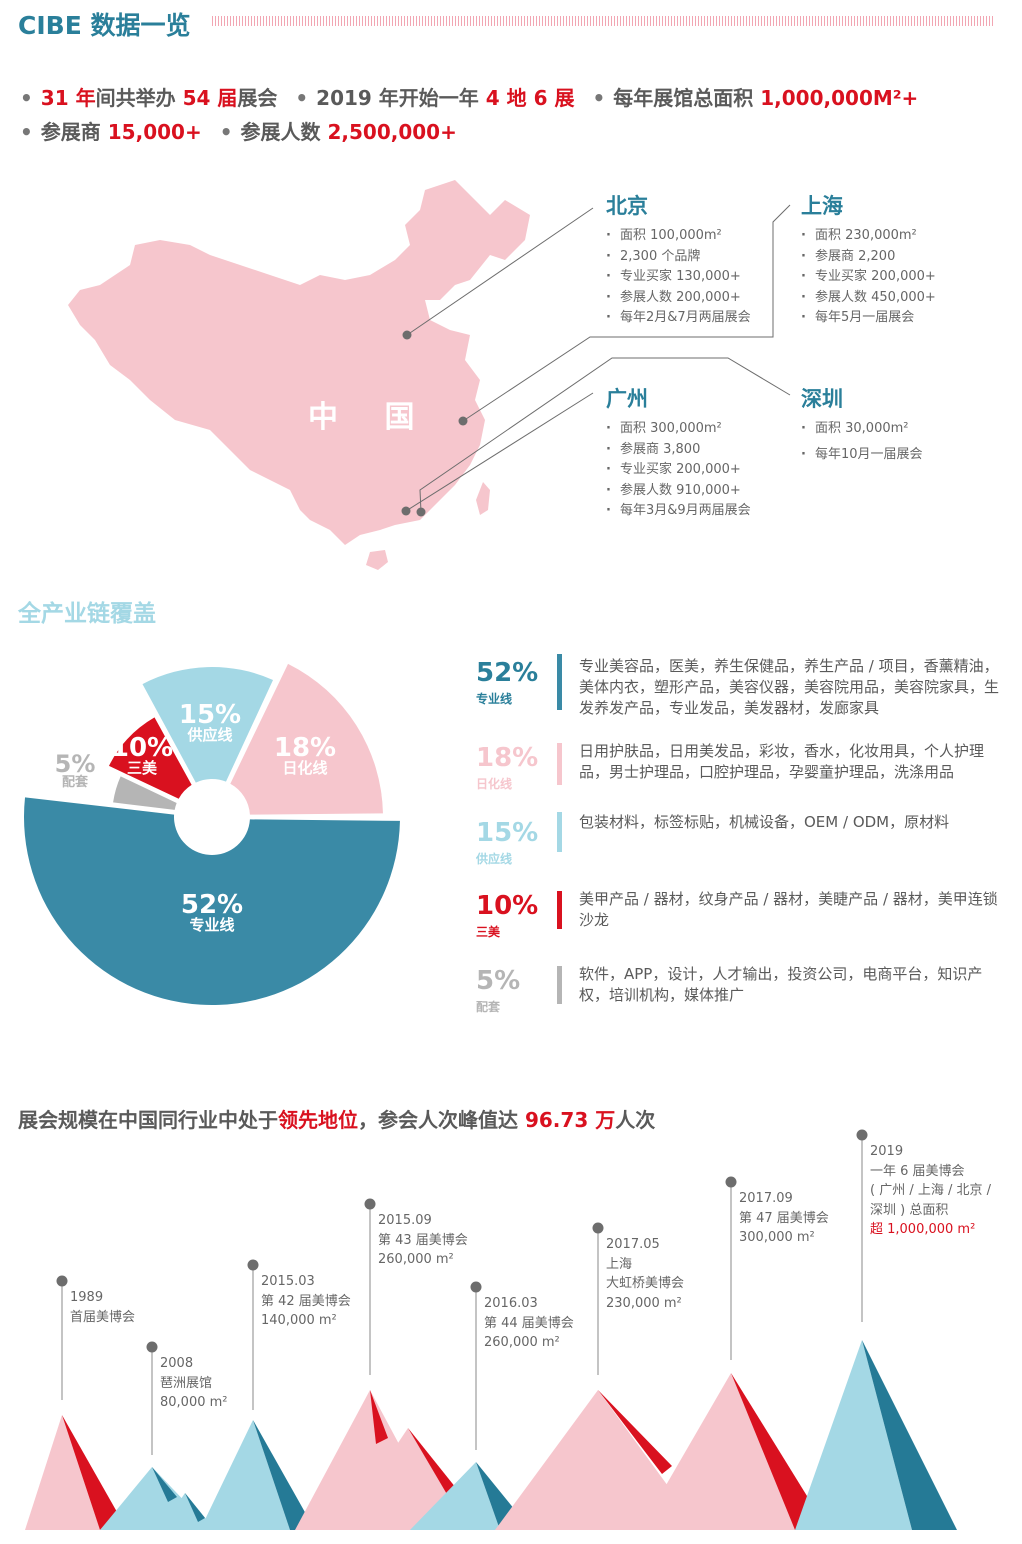  I want to click on city-stat: 面积 300,000m², so click(678, 429).